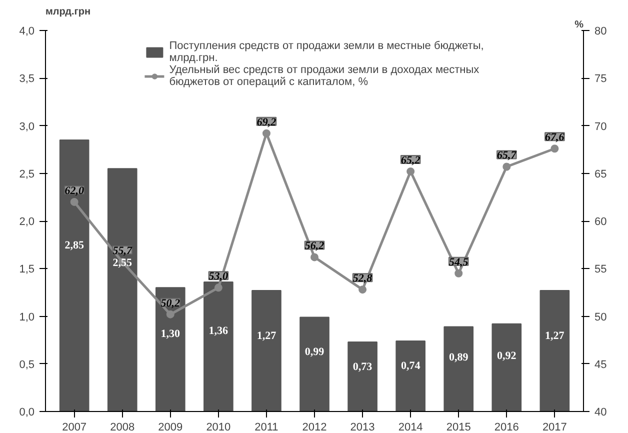  What do you see at coordinates (507, 156) in the screenshot?
I see `data-label: 65,7` at bounding box center [507, 156].